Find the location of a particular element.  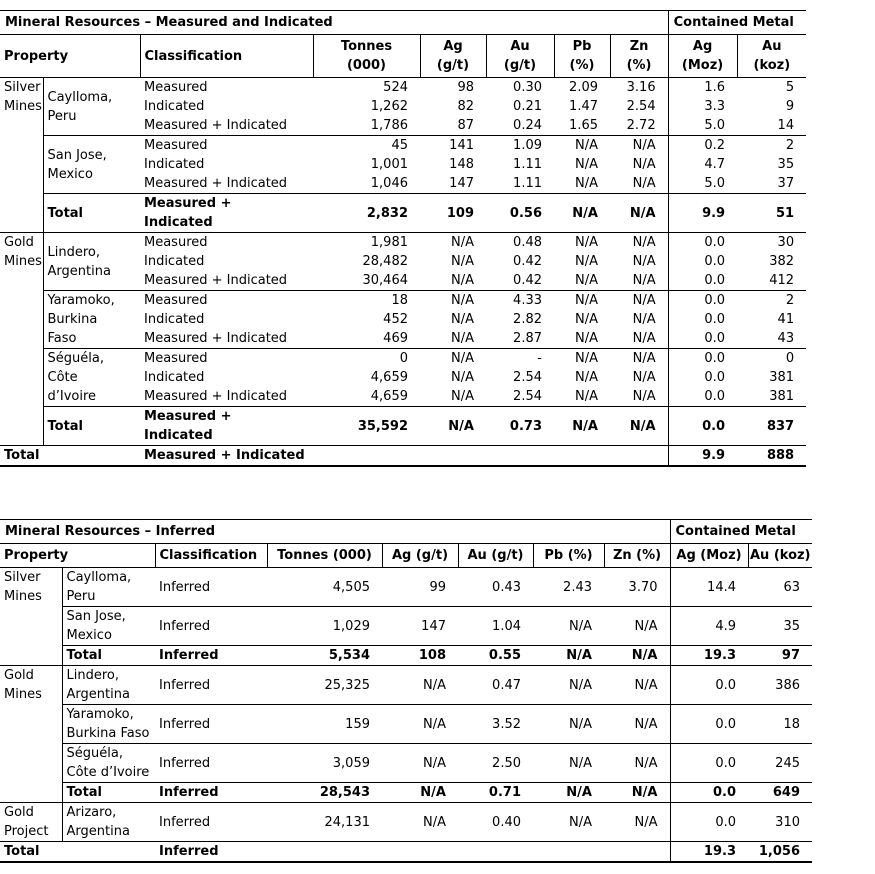

col-header-au-gt: Au (g/t) is located at coordinates (519, 56).